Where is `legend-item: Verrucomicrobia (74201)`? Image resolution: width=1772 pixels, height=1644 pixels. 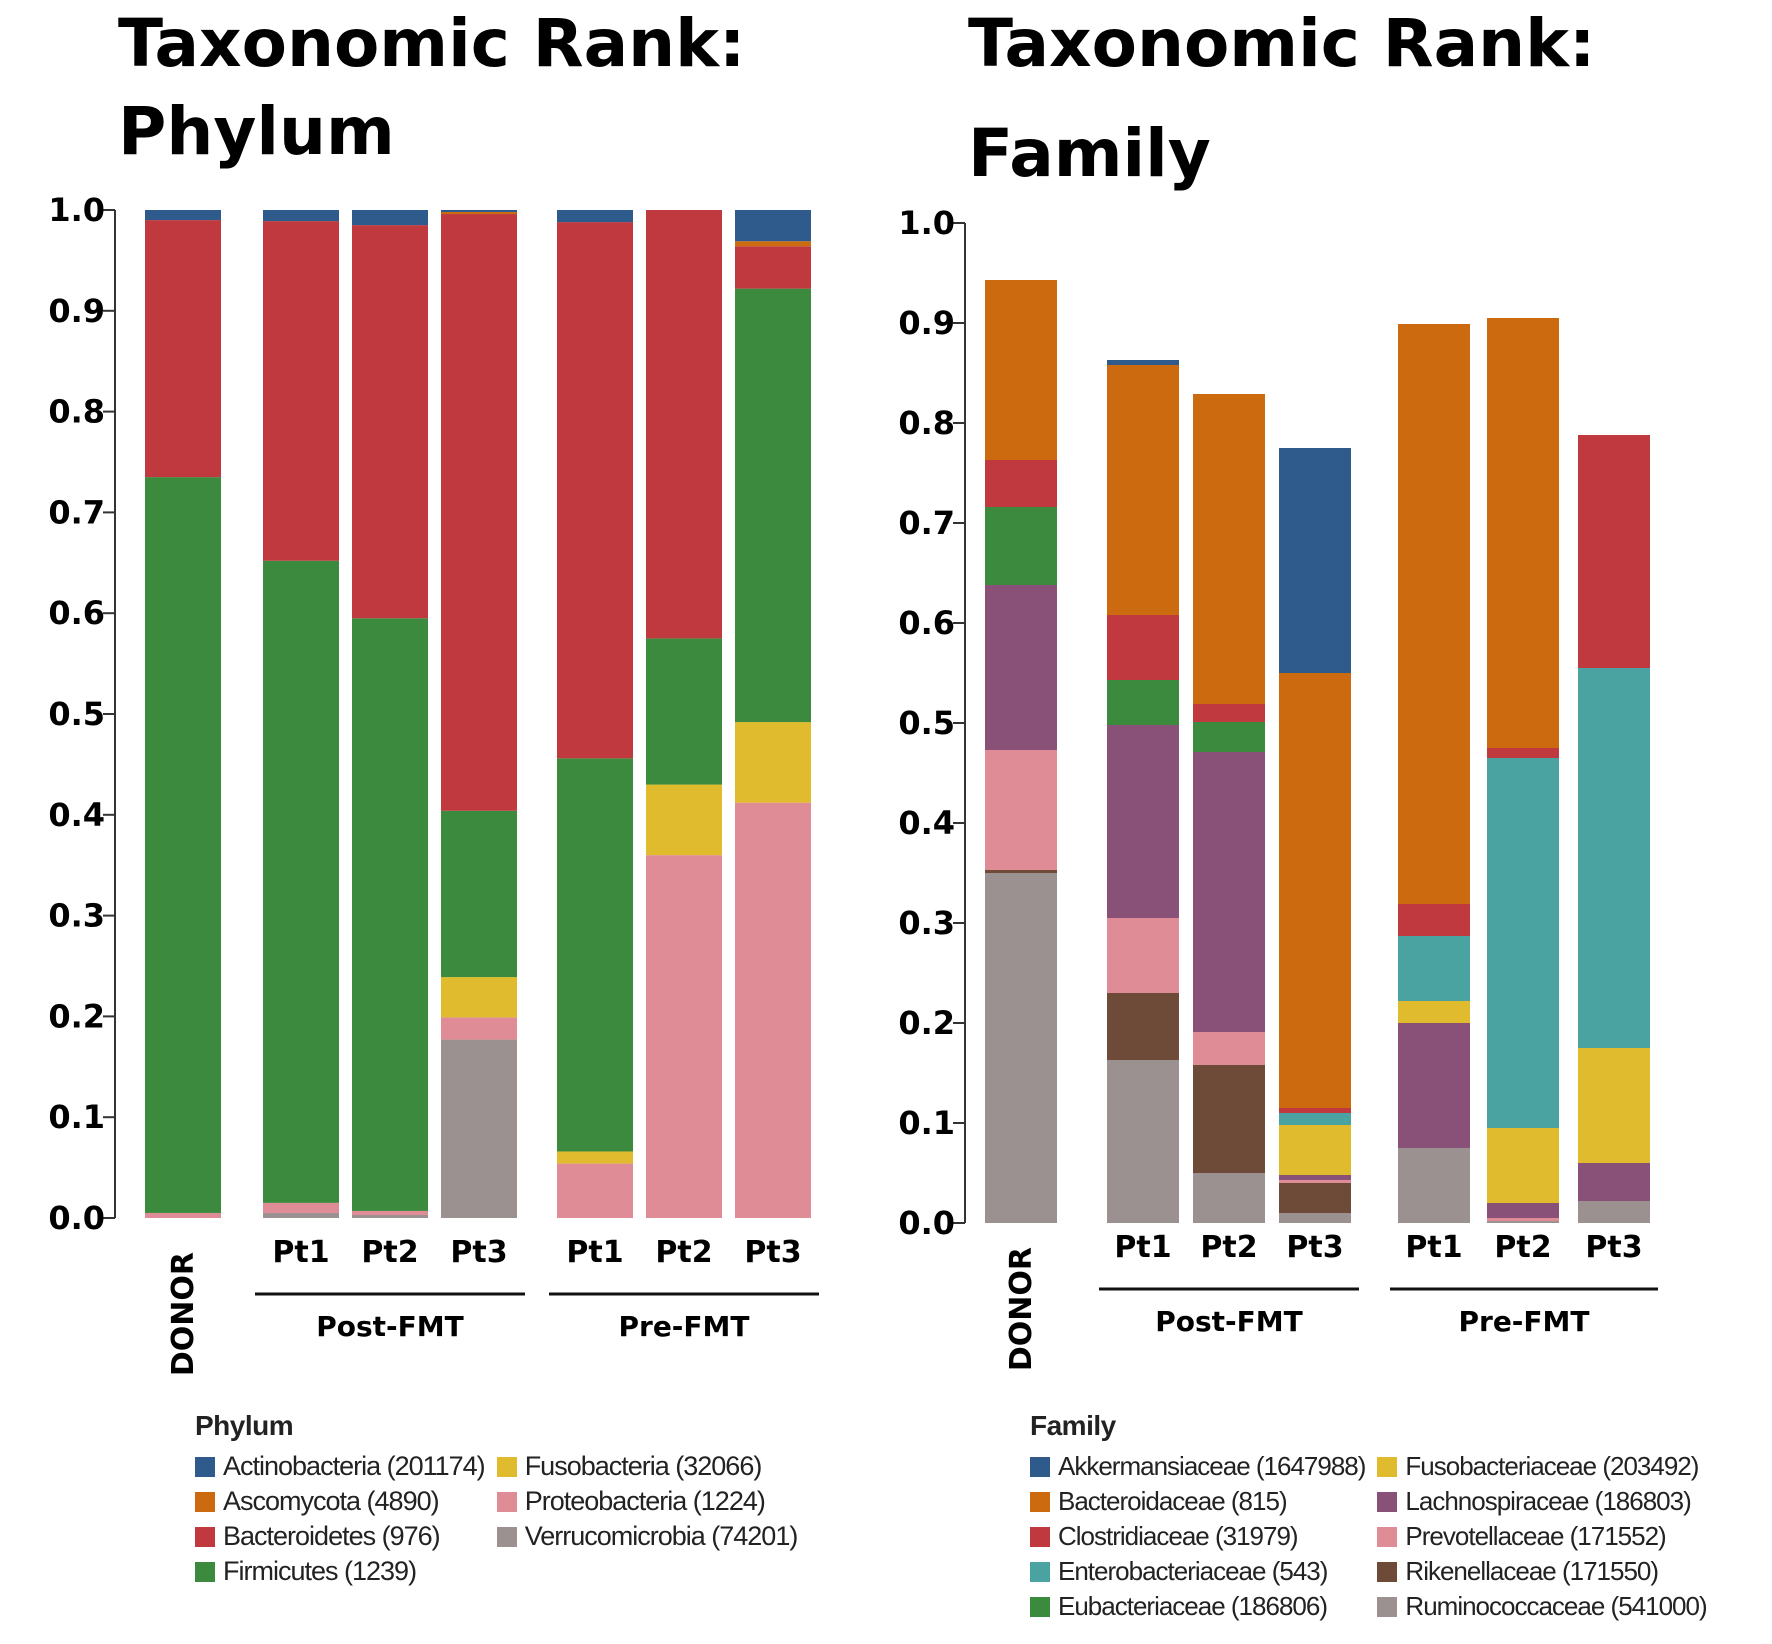 legend-item: Verrucomicrobia (74201) is located at coordinates (647, 1536).